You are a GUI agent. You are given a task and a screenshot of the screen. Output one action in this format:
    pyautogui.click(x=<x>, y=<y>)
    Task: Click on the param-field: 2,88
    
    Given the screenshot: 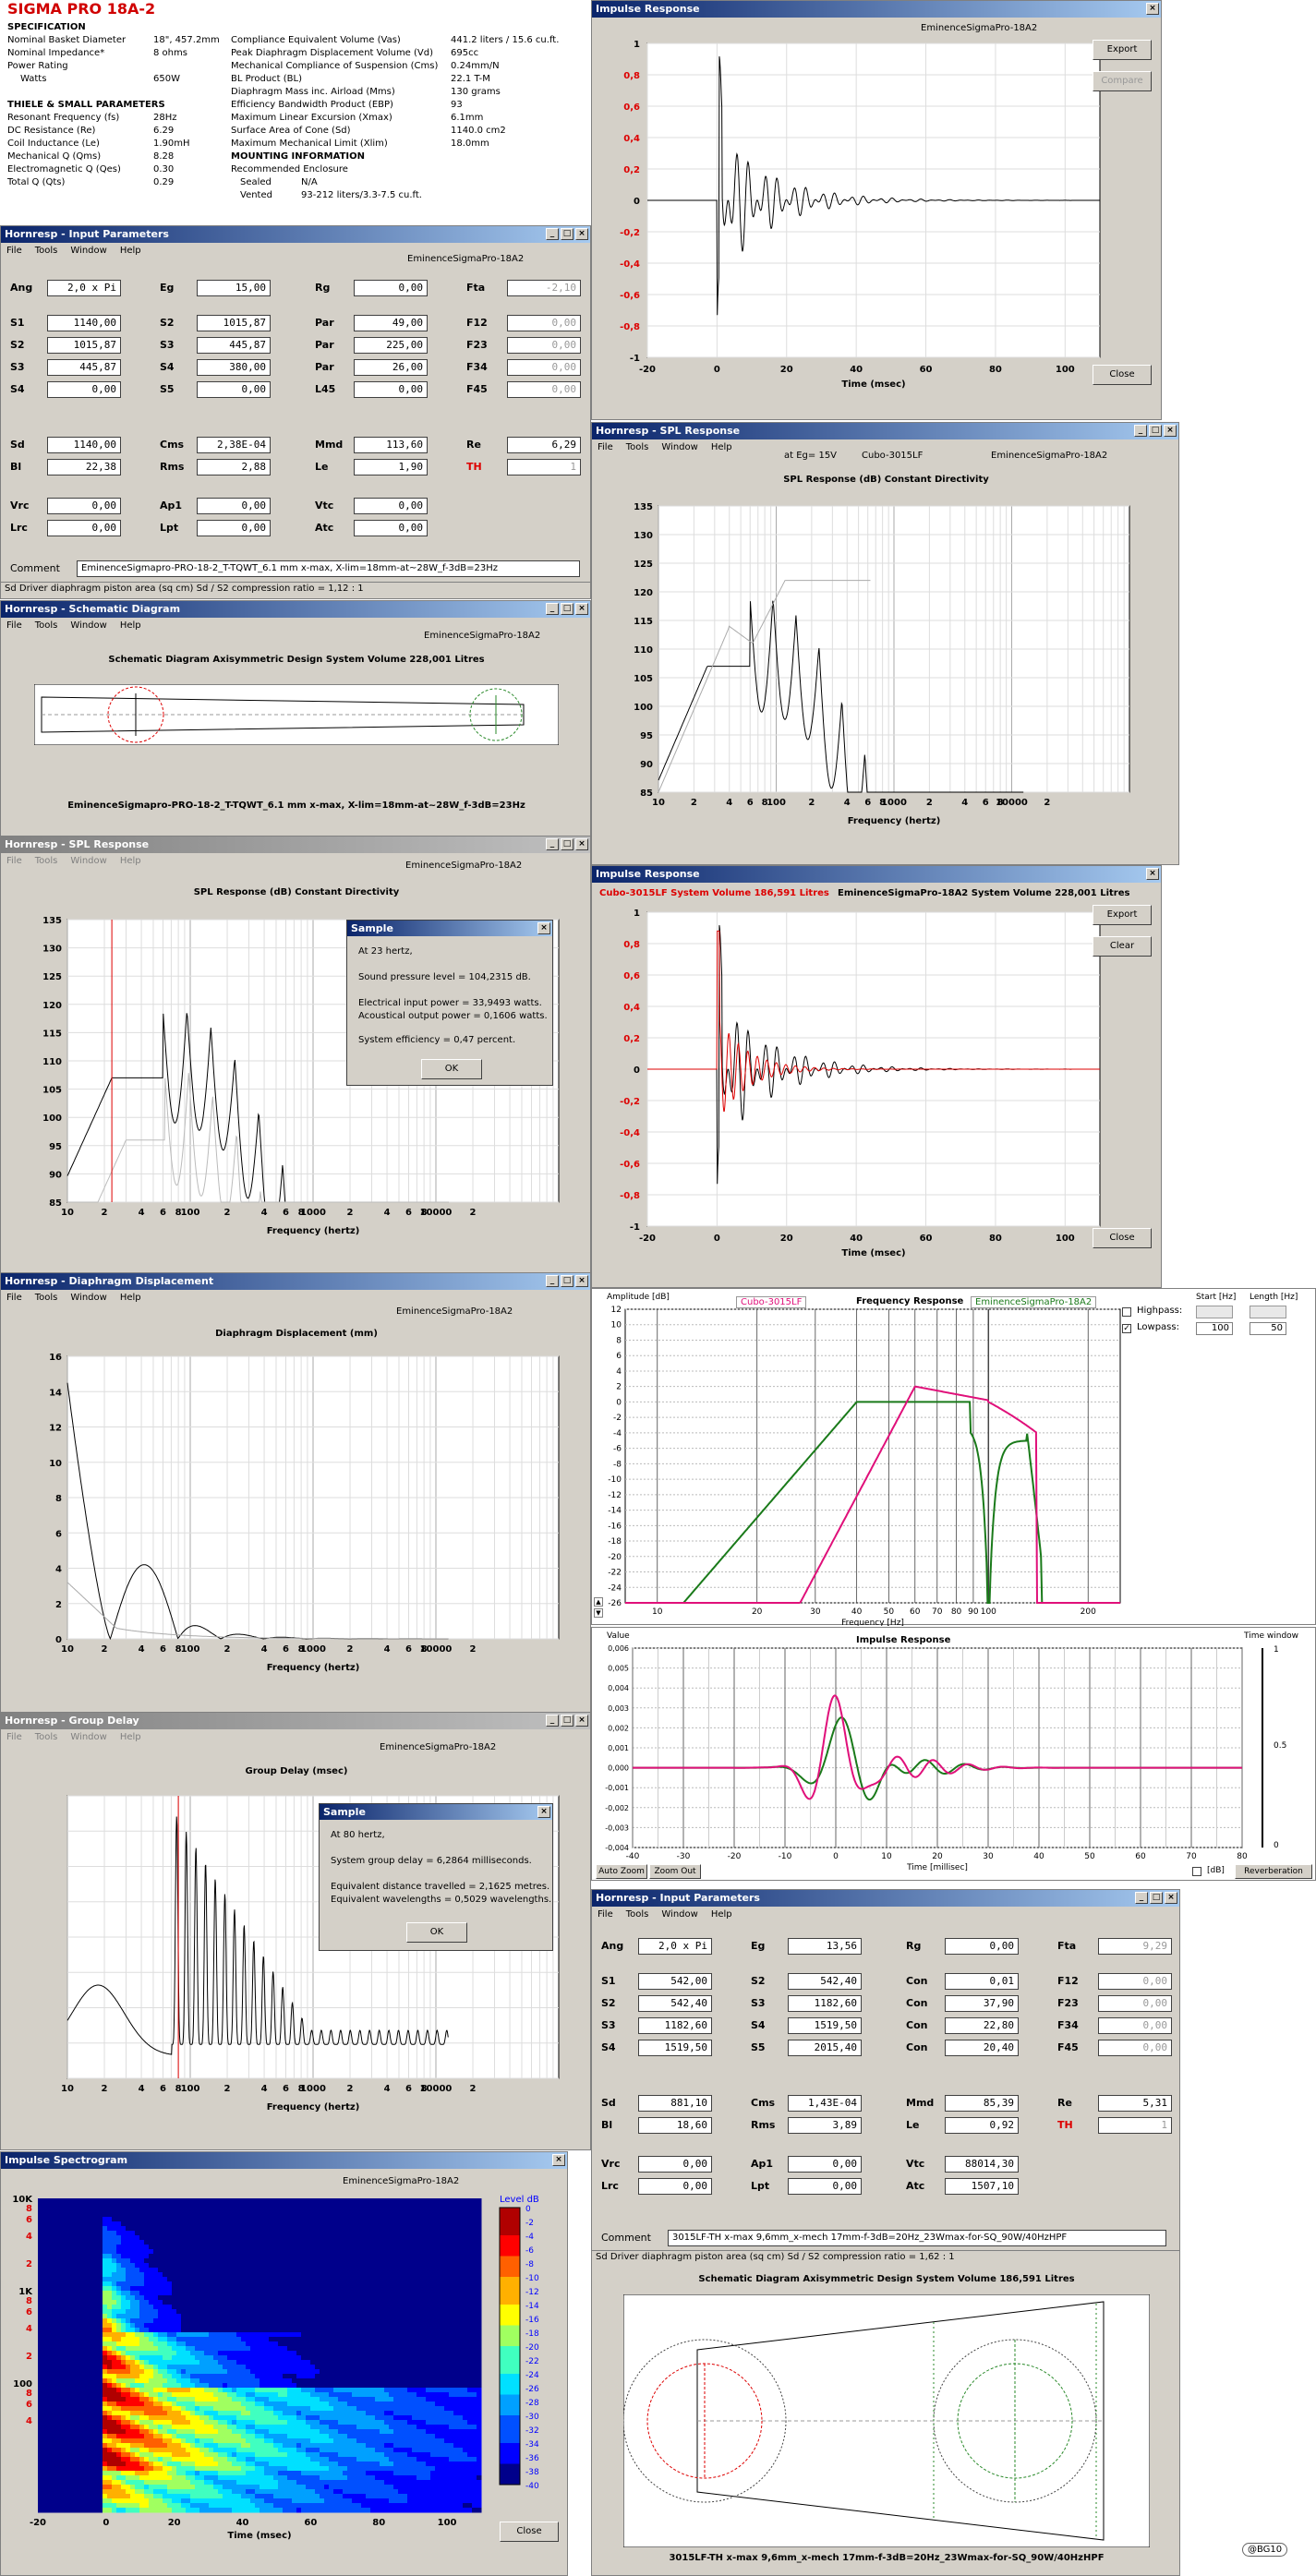 What is the action you would take?
    pyautogui.click(x=234, y=467)
    